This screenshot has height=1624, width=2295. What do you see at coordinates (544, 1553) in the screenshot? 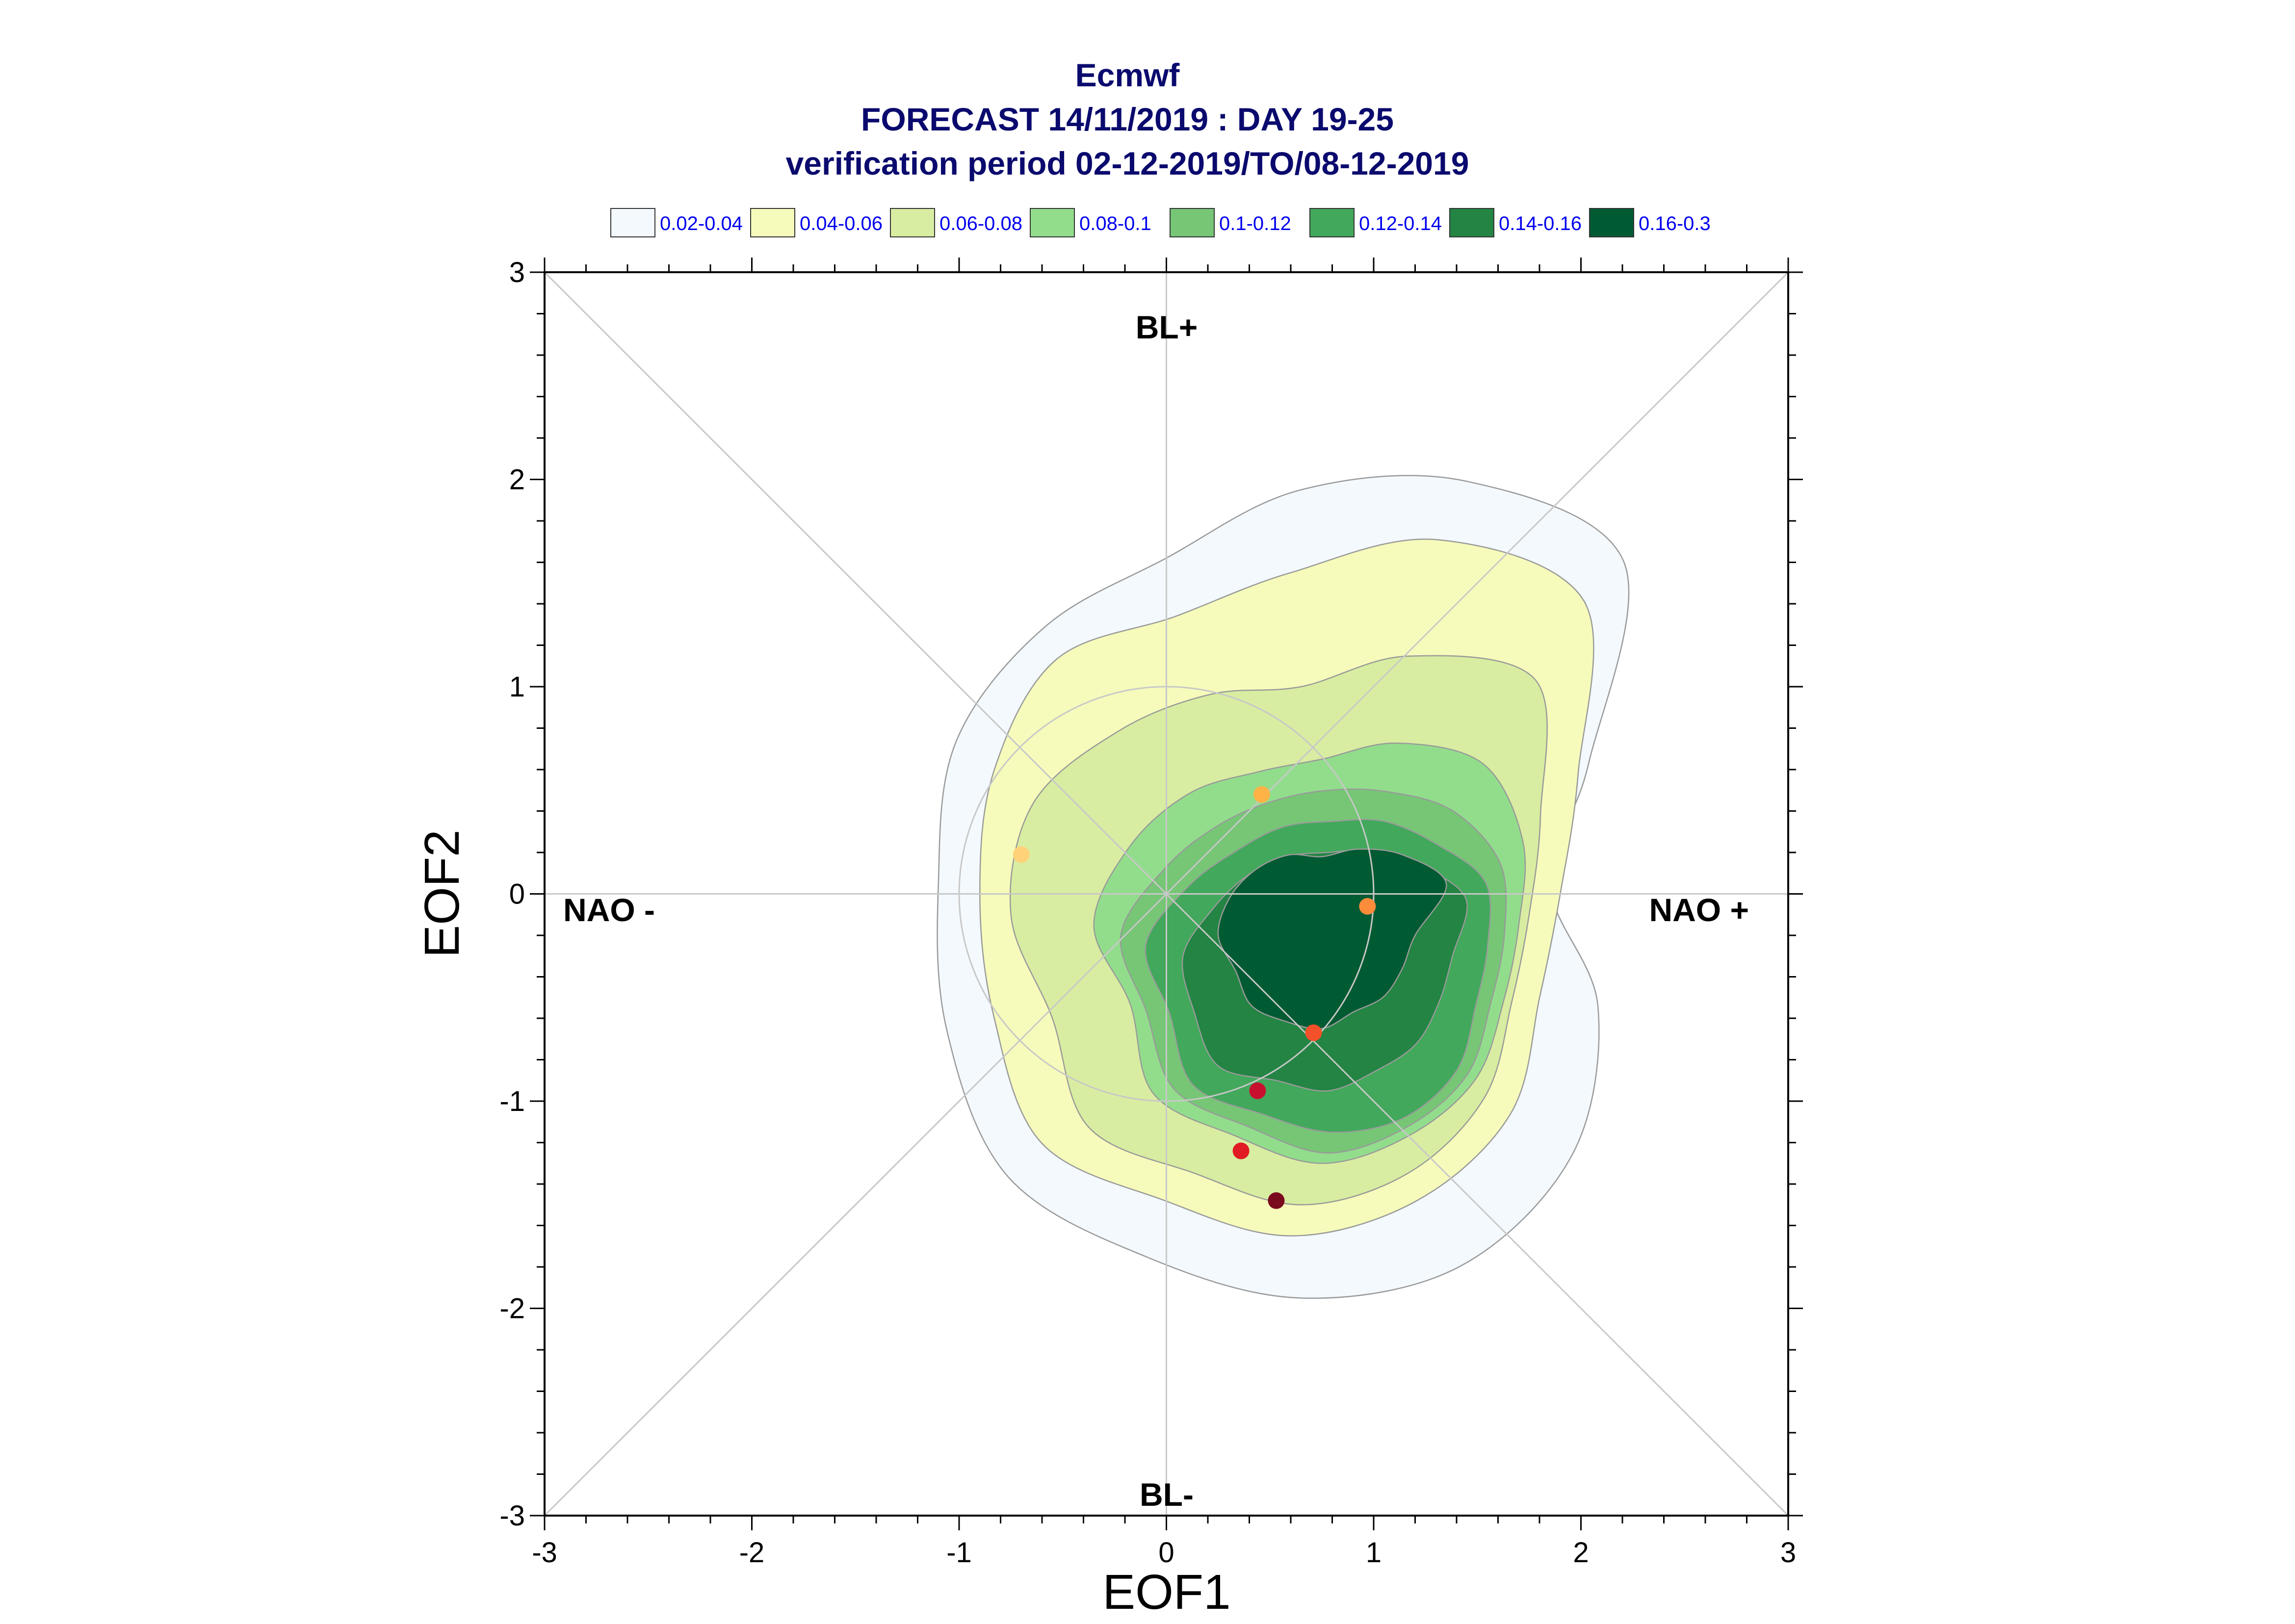
I see `x-tick-label: -3` at bounding box center [544, 1553].